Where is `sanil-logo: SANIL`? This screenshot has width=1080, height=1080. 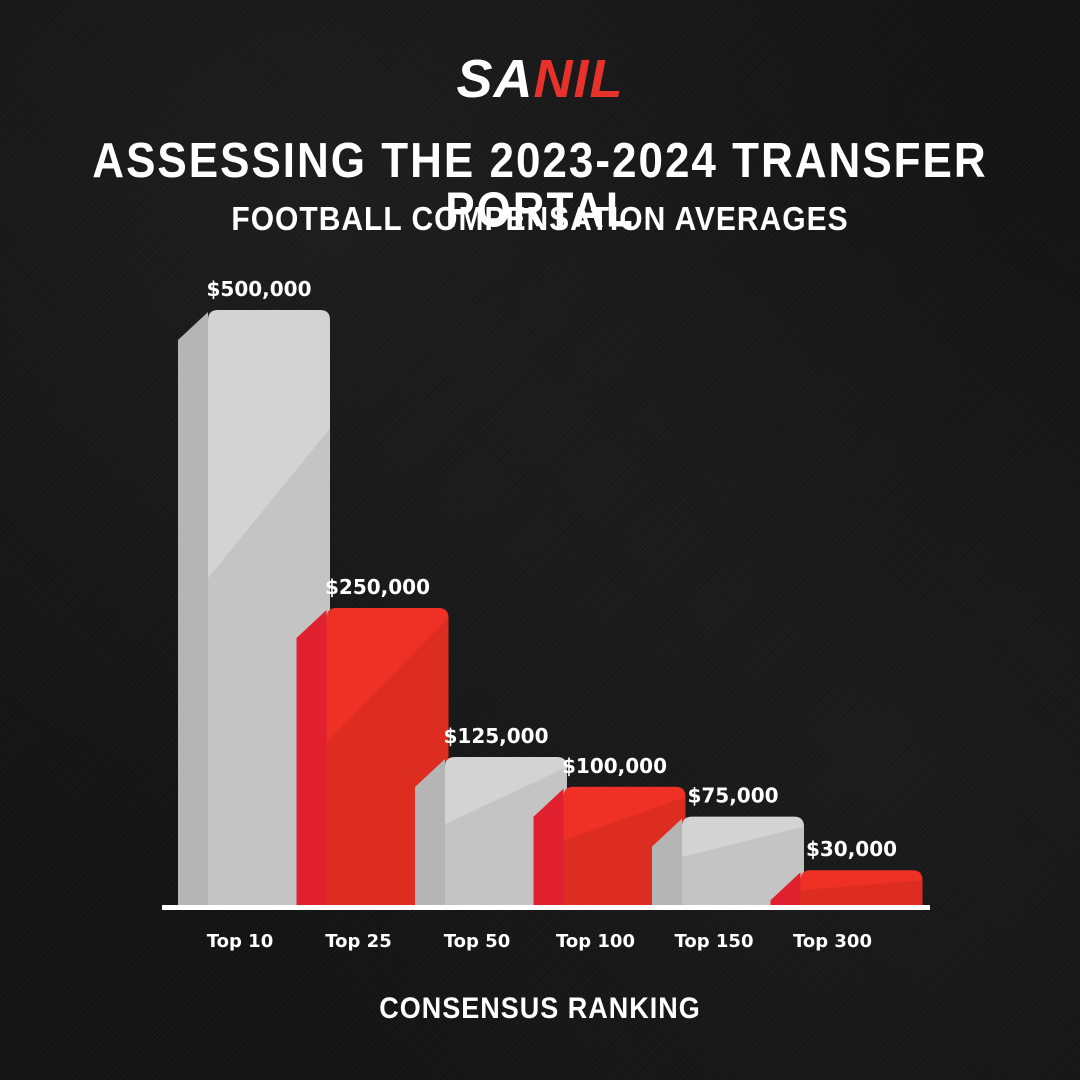 sanil-logo: SANIL is located at coordinates (540, 79).